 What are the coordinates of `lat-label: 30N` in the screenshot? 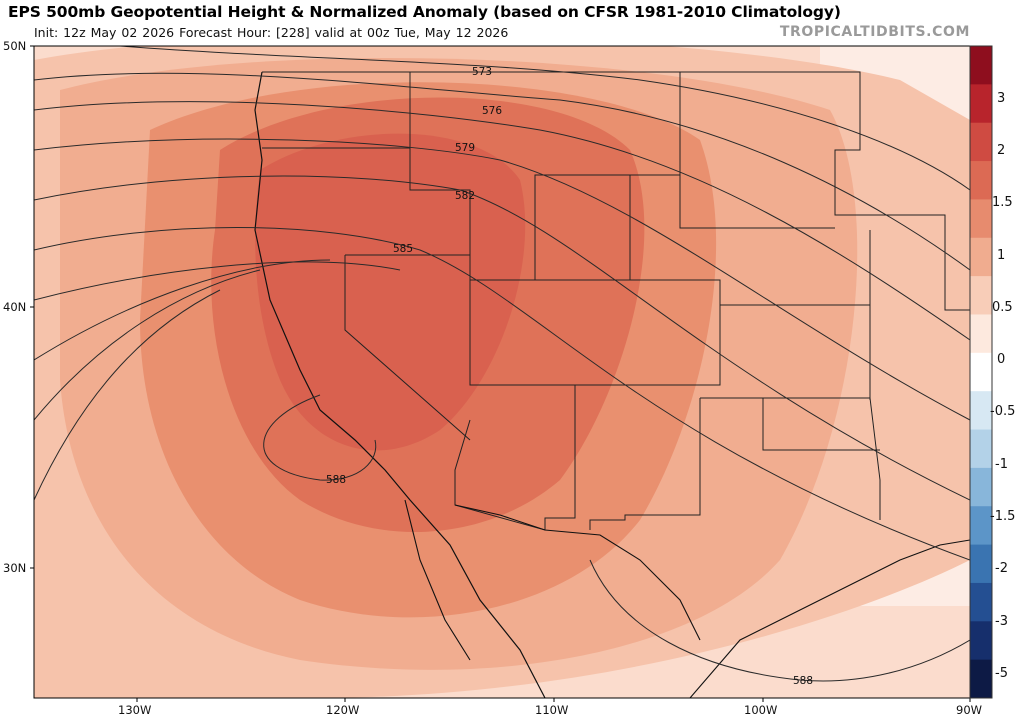 It's located at (14, 568).